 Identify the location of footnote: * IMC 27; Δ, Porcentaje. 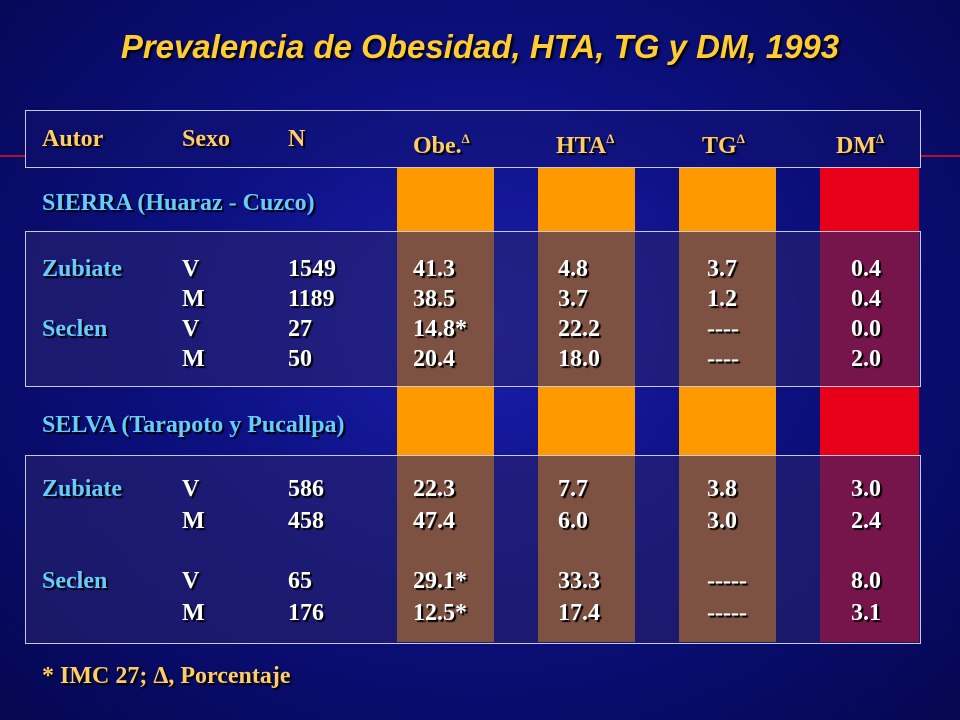
(166, 676).